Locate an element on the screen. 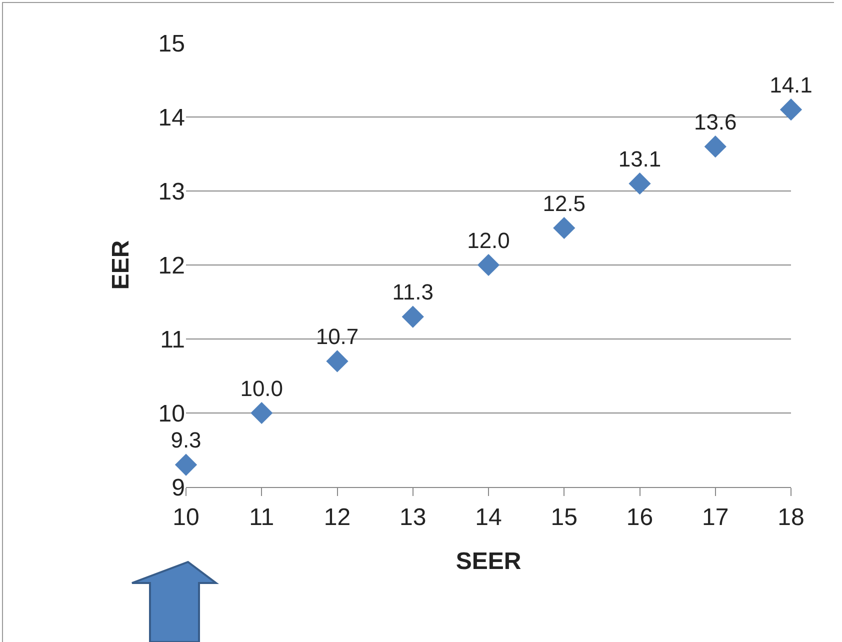  x-tick-label: 15 is located at coordinates (564, 517).